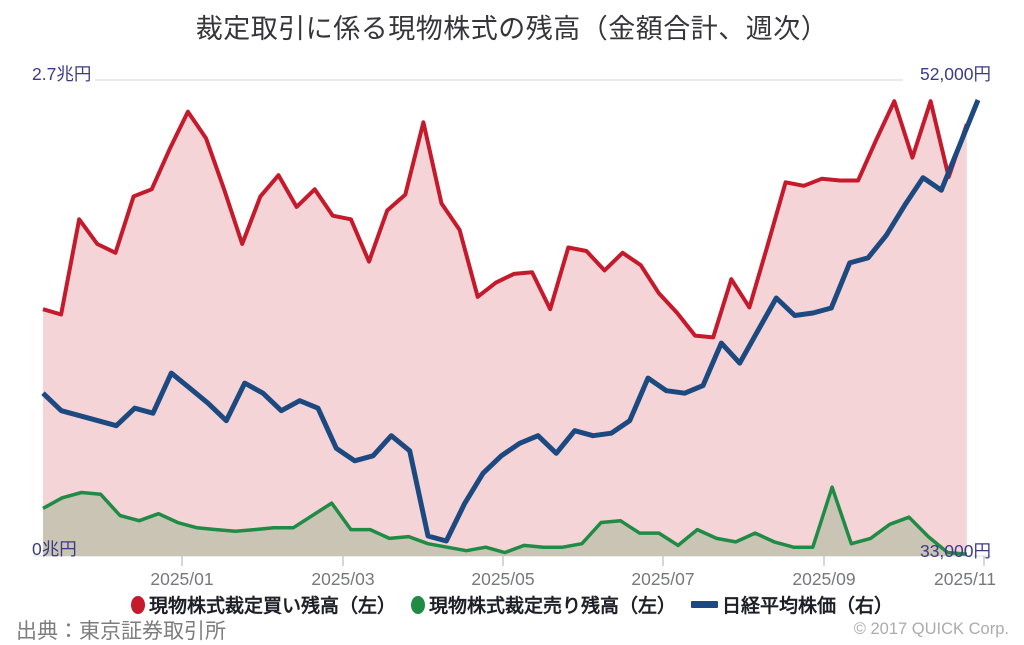 The image size is (1024, 645). Describe the element at coordinates (663, 579) in the screenshot. I see `x-tick-label-jul: 2025/07` at that location.